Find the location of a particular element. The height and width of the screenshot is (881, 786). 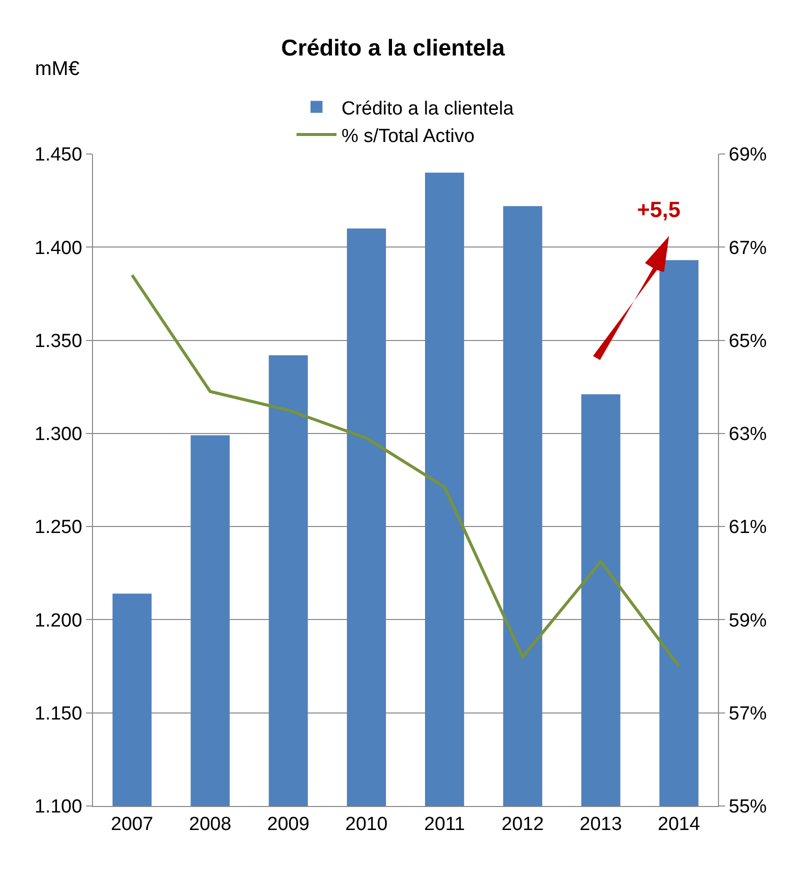

y-tick-label: 1.150 is located at coordinates (58, 714).